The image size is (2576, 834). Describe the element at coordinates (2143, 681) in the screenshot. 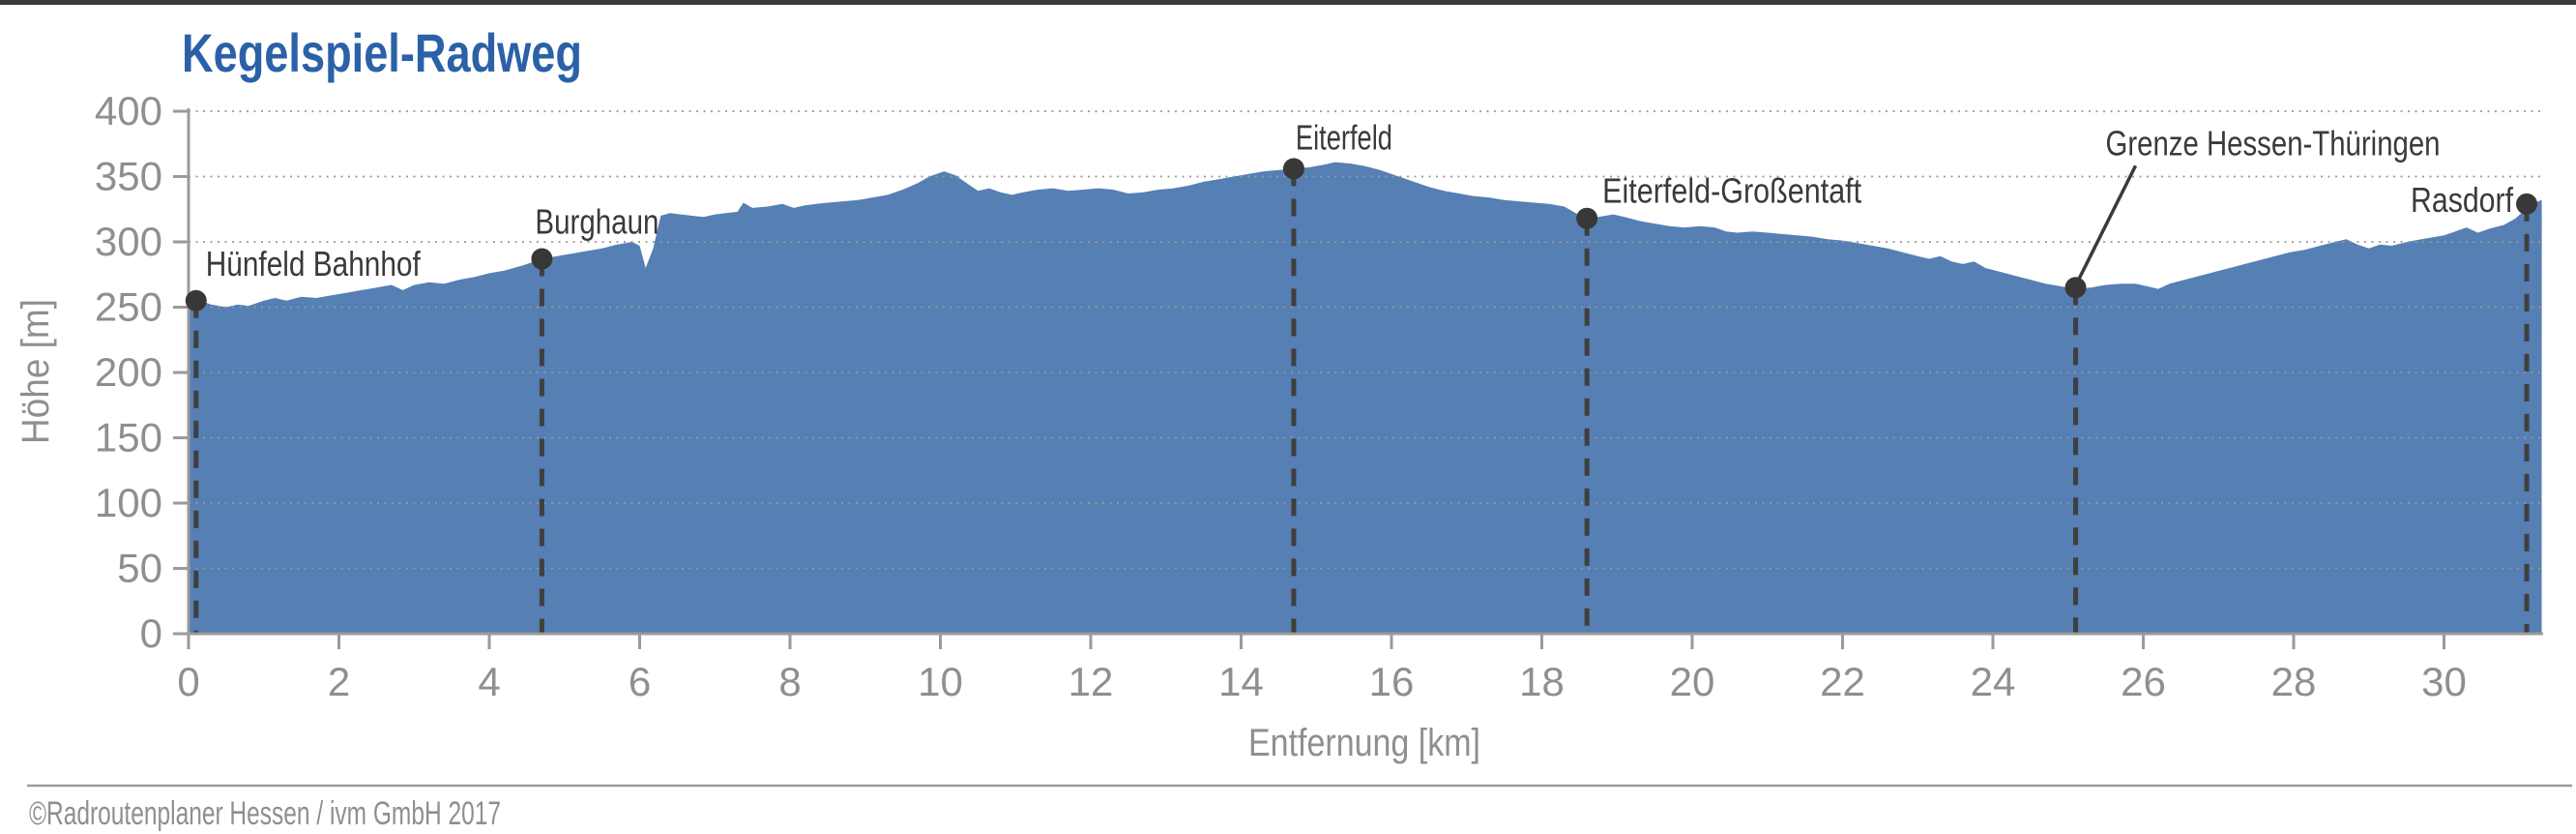

I see `x-tick-label-26: 26` at that location.